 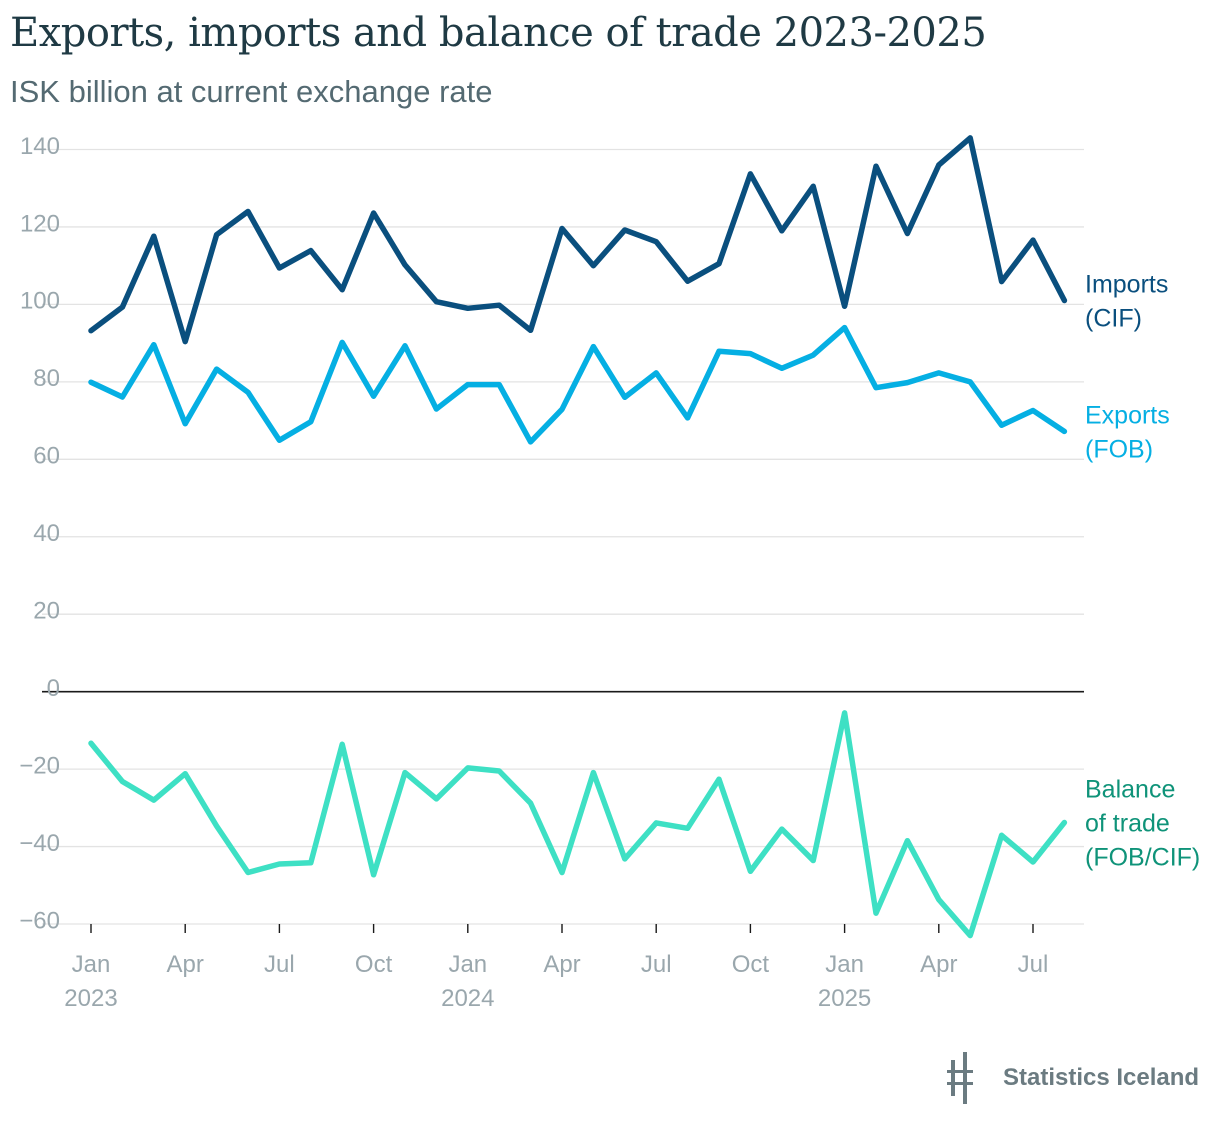 What do you see at coordinates (90, 998) in the screenshot?
I see `x-tick-year-label: 2023` at bounding box center [90, 998].